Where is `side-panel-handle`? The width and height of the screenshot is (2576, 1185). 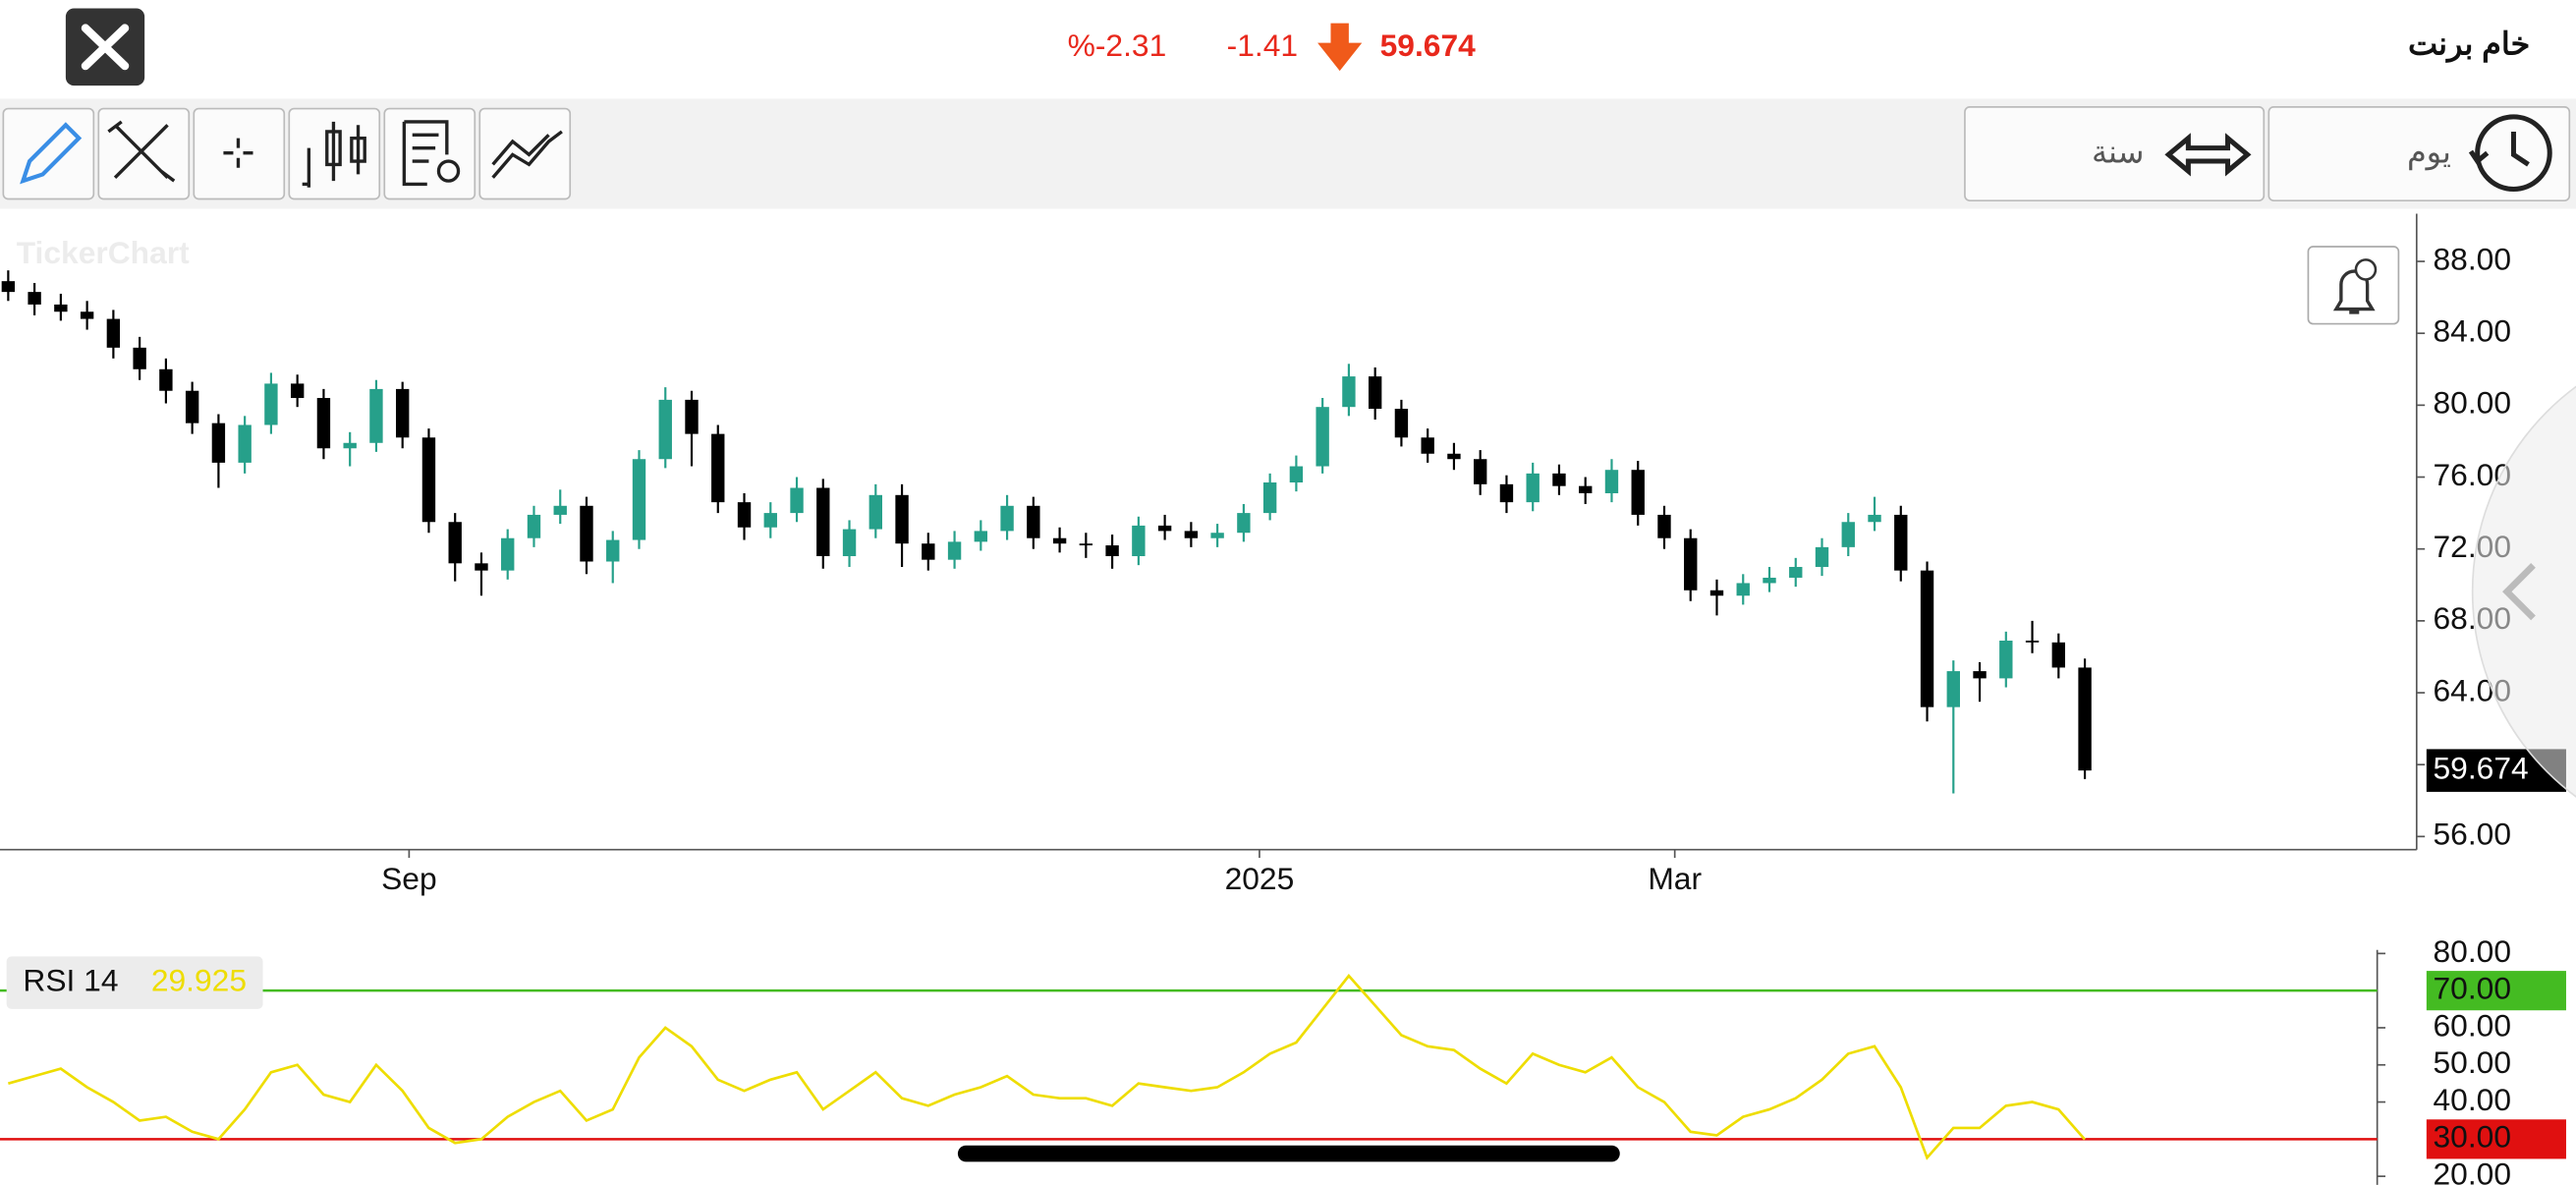 side-panel-handle is located at coordinates (2523, 592).